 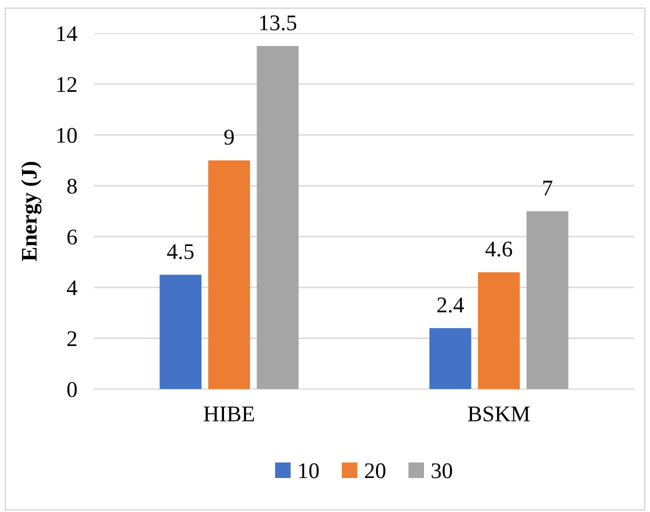 What do you see at coordinates (309, 470) in the screenshot?
I see `legend-label: 10` at bounding box center [309, 470].